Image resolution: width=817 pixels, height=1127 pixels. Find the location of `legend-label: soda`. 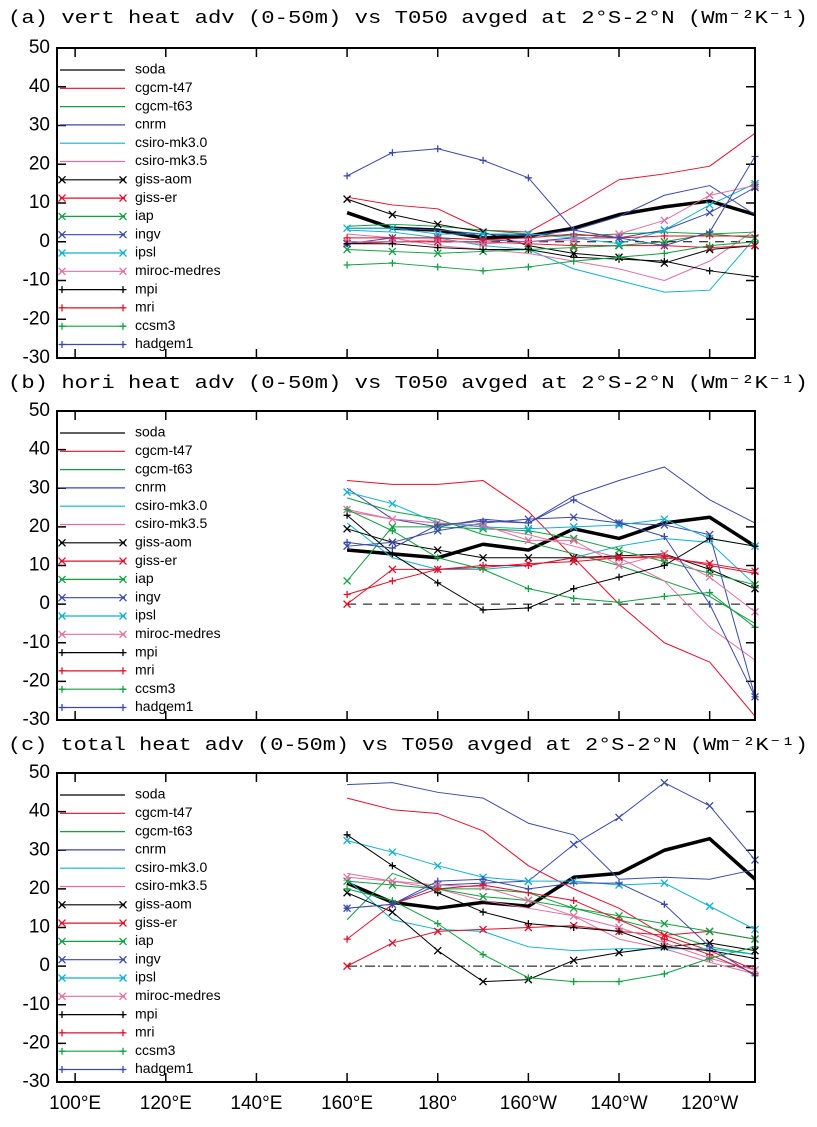

legend-label: soda is located at coordinates (150, 794).